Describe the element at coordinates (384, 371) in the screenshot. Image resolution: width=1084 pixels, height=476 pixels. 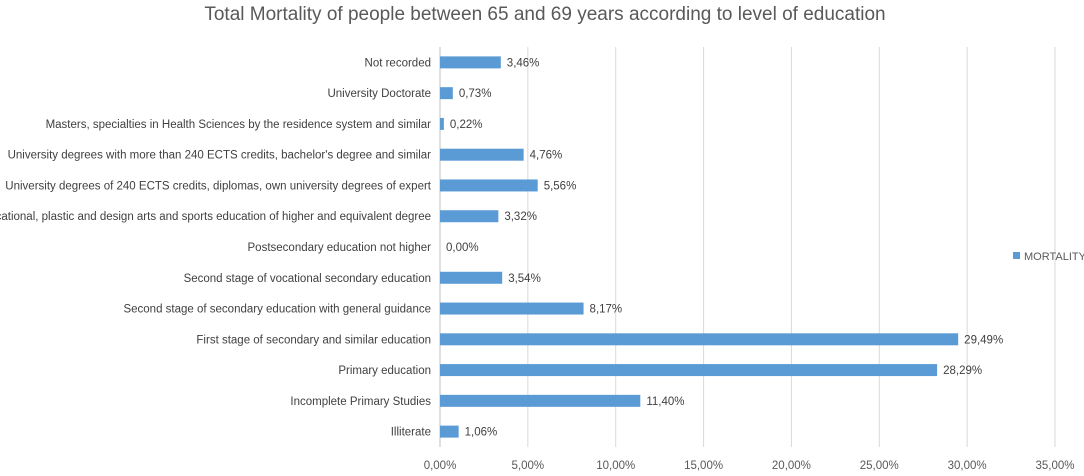
I see `category-label: Primary education` at that location.